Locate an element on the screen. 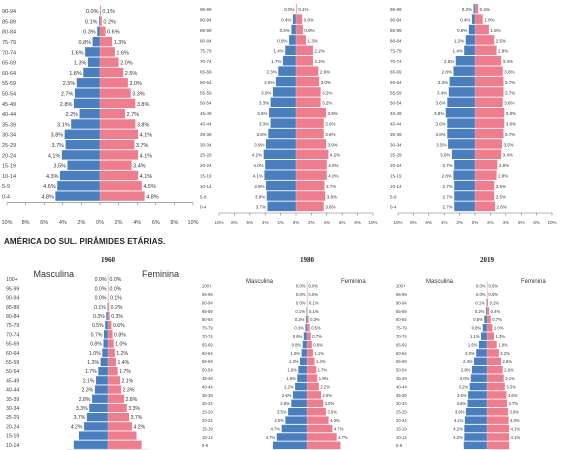 This screenshot has width=575, height=450. pyramid-title: 1960 is located at coordinates (108, 260).